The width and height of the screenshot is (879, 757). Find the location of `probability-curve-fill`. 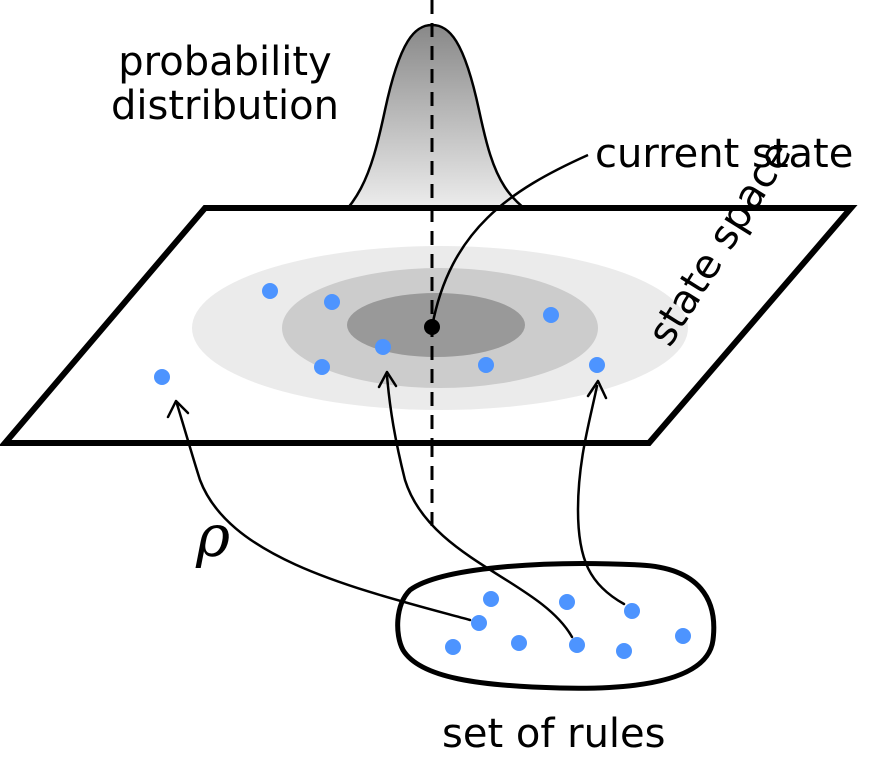

probability-curve-fill is located at coordinates (439, 133).